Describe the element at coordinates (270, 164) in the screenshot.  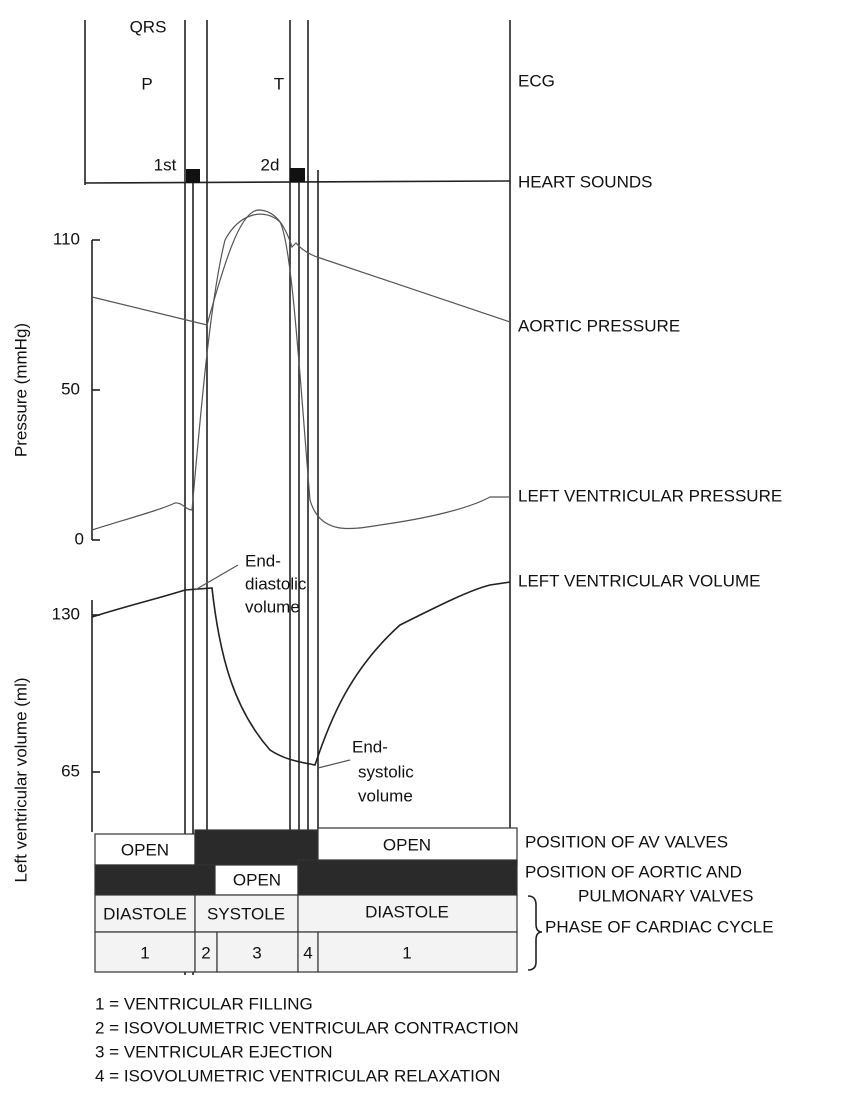
I see `sound-label: 2d` at that location.